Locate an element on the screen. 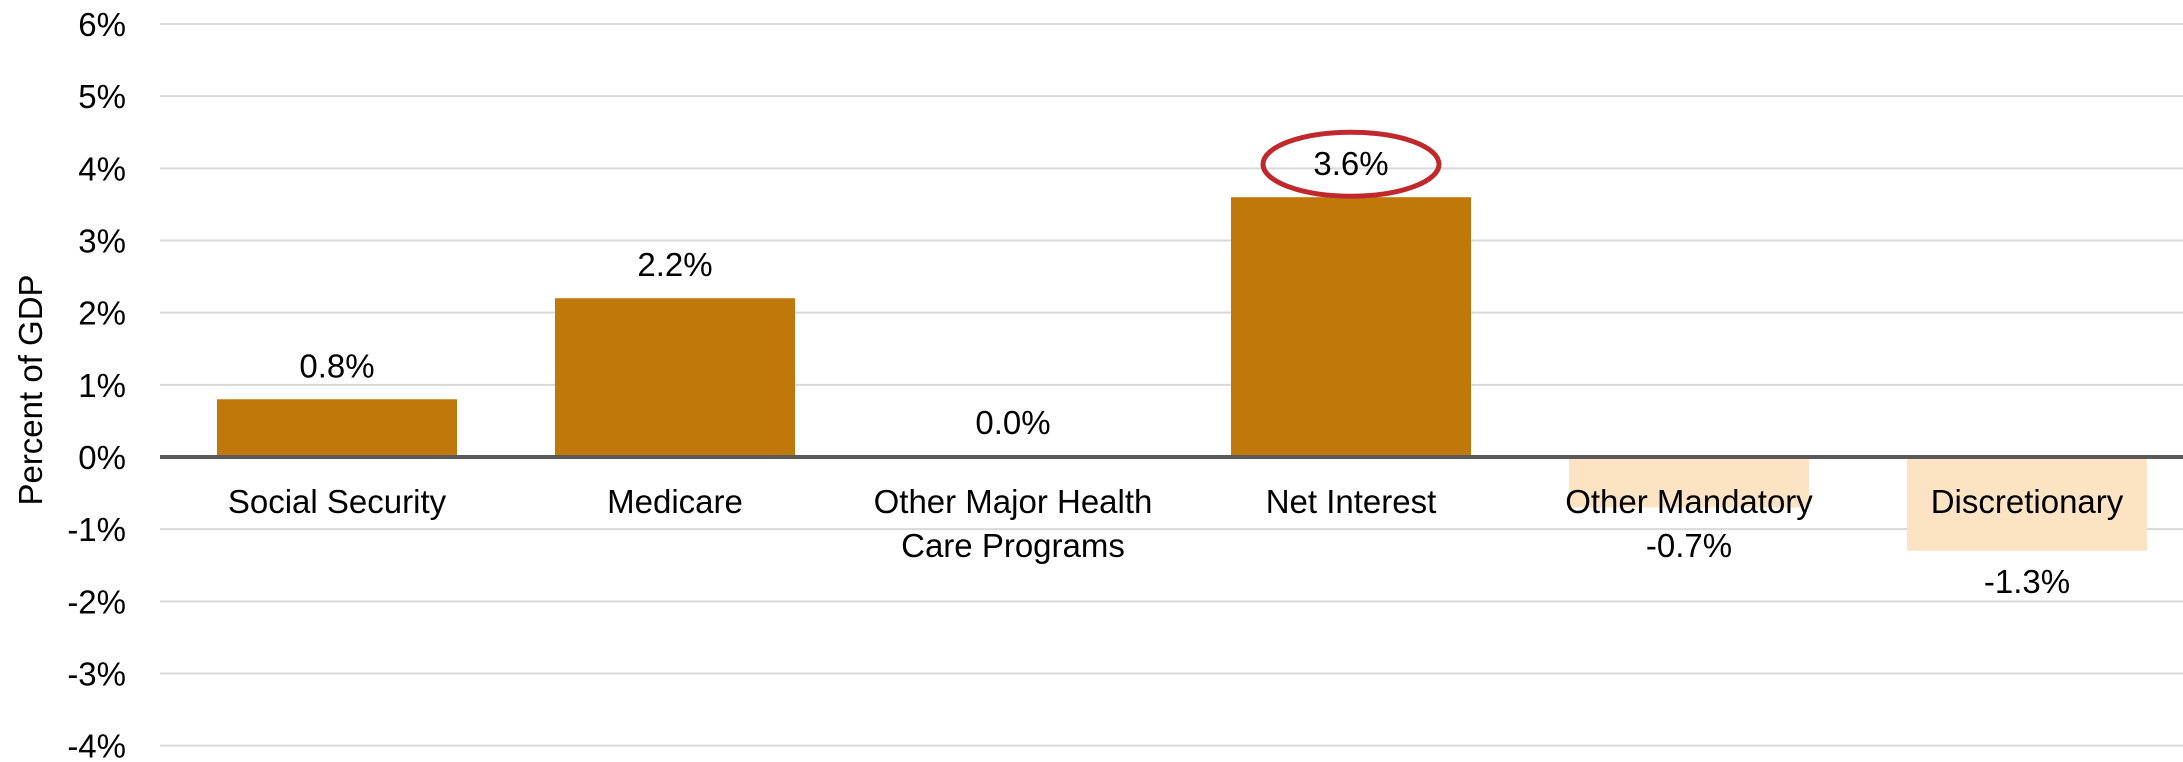 Image resolution: width=2183 pixels, height=762 pixels. y-tick-label: 5% is located at coordinates (102, 96).